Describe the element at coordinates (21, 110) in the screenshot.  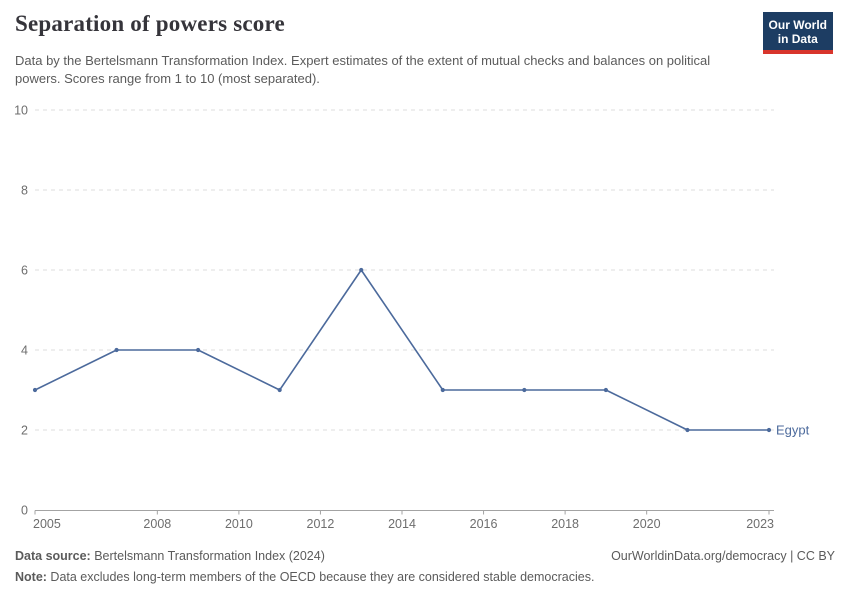
I see `y-tick-label: 10` at that location.